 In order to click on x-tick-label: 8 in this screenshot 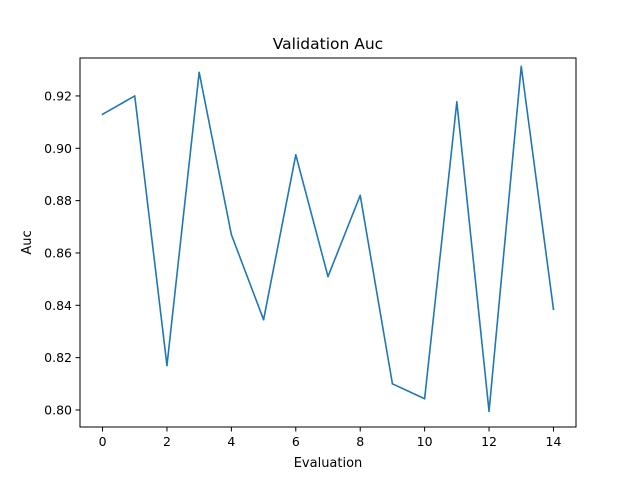, I will do `click(360, 441)`.